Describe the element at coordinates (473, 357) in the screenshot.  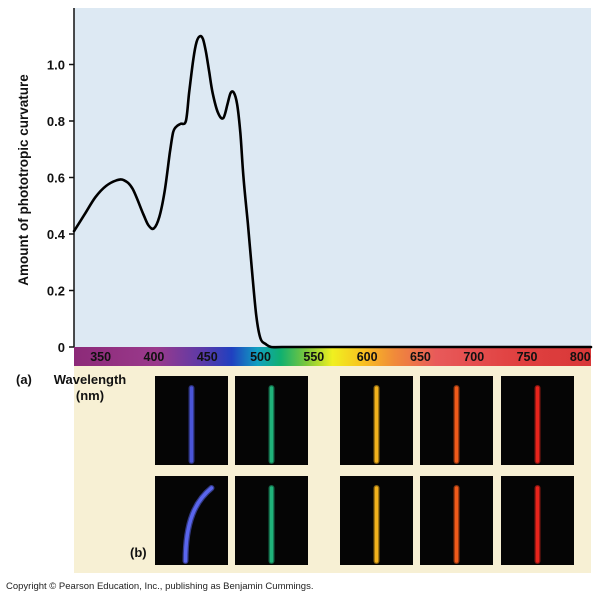
I see `x-tick-label: 700` at that location.